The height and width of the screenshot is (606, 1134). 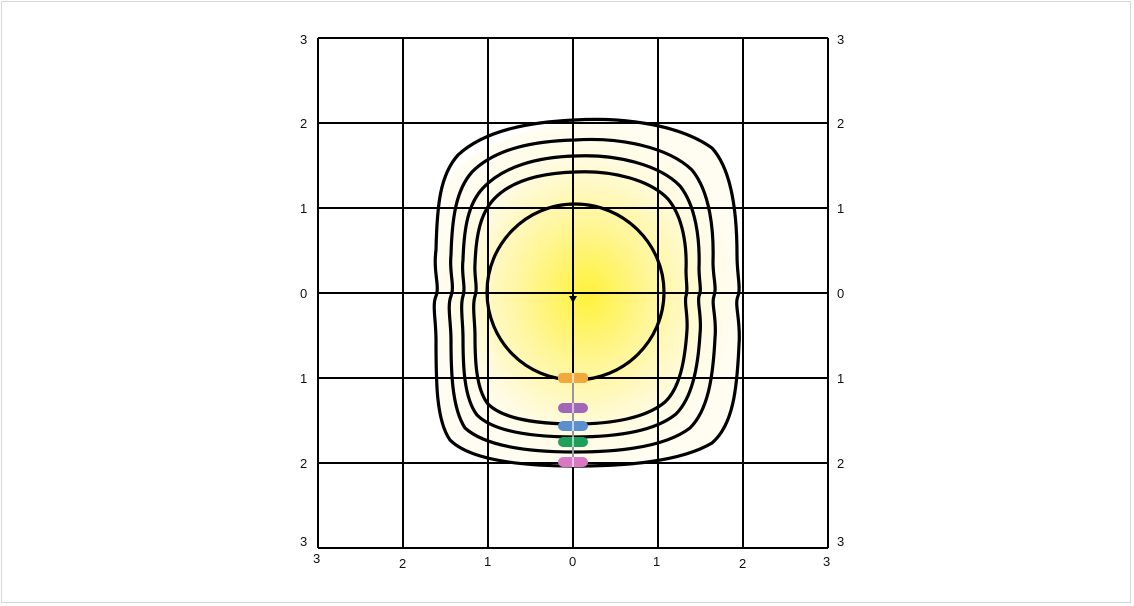 I want to click on y-tick-label-left: 0, so click(x=303, y=293).